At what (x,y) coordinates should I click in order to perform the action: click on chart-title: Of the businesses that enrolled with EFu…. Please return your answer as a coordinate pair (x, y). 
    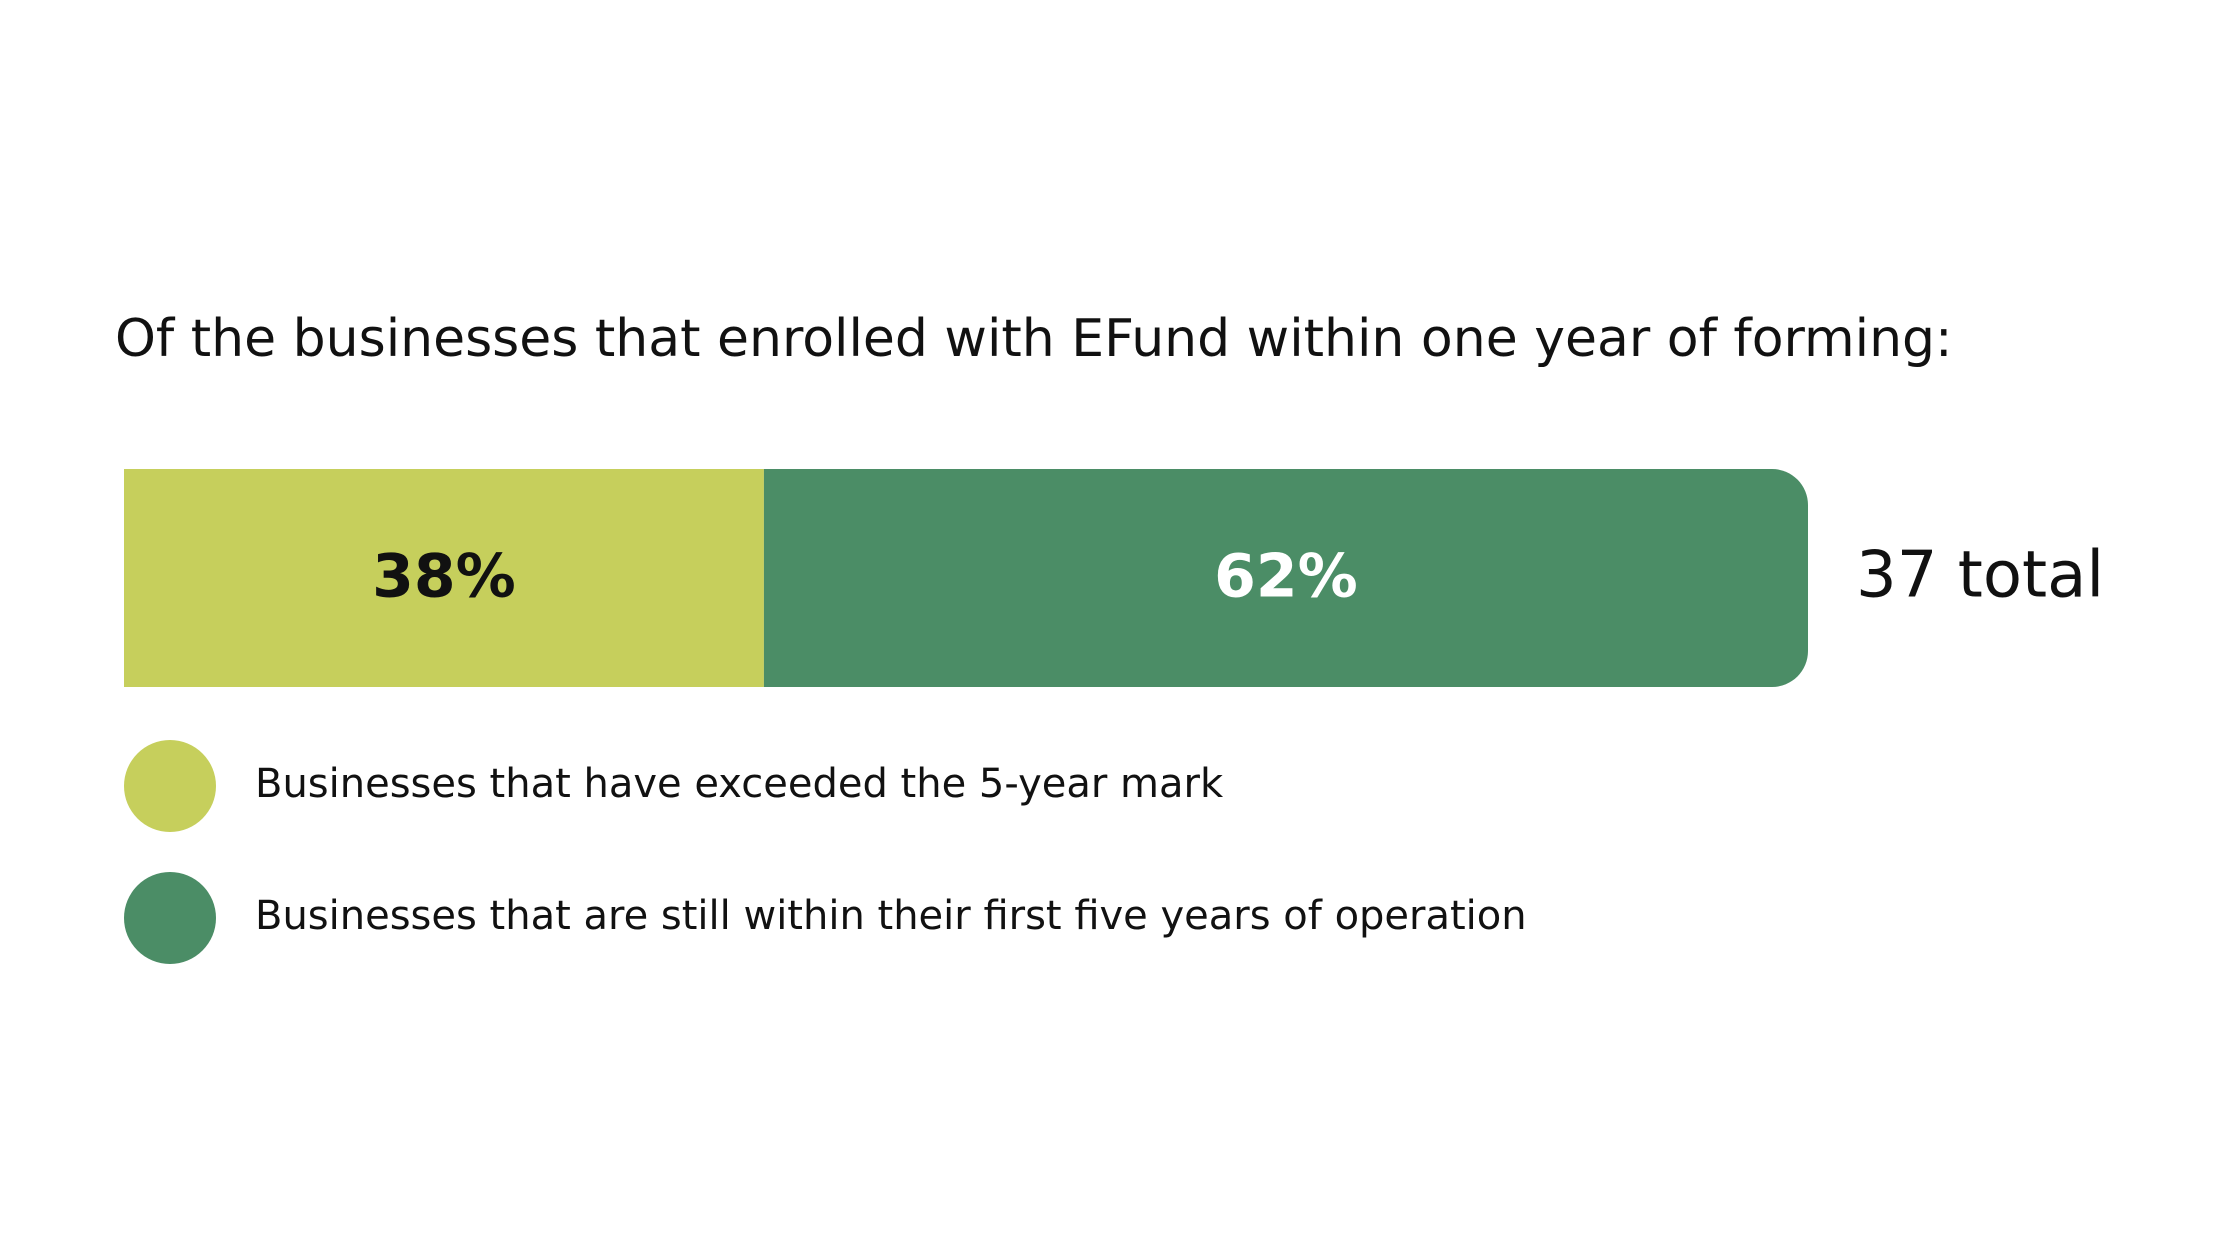
    Looking at the image, I should click on (1034, 339).